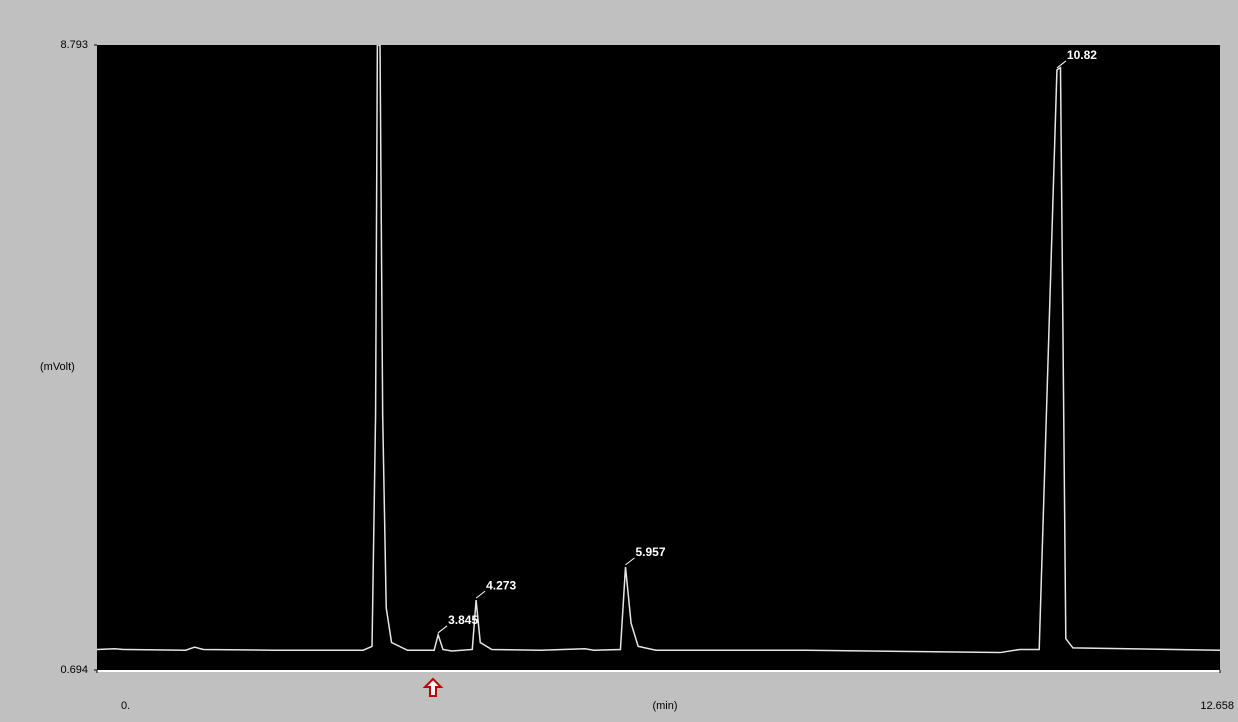 The height and width of the screenshot is (722, 1238). Describe the element at coordinates (463, 620) in the screenshot. I see `peak-annotation: 3.845` at that location.